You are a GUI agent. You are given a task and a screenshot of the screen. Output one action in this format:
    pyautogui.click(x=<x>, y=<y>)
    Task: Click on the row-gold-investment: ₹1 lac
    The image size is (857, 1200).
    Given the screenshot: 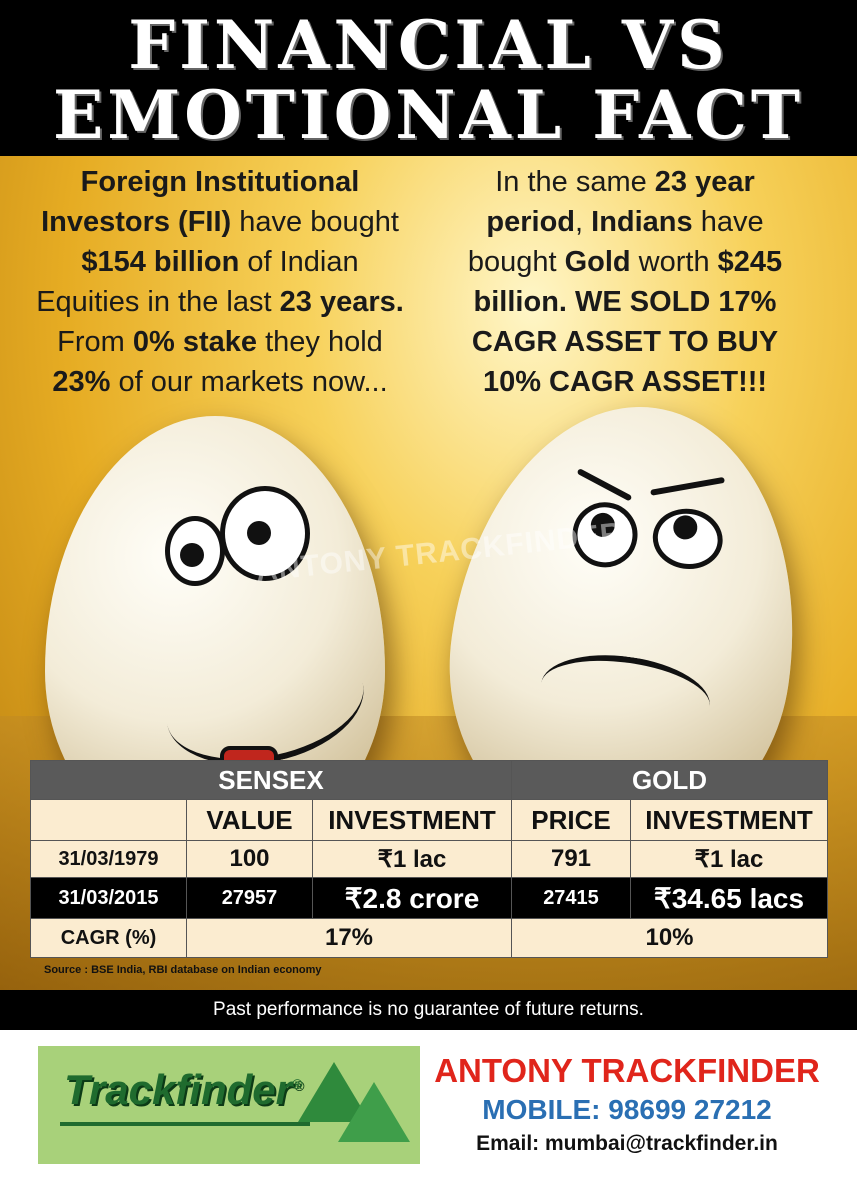 What is the action you would take?
    pyautogui.click(x=729, y=859)
    